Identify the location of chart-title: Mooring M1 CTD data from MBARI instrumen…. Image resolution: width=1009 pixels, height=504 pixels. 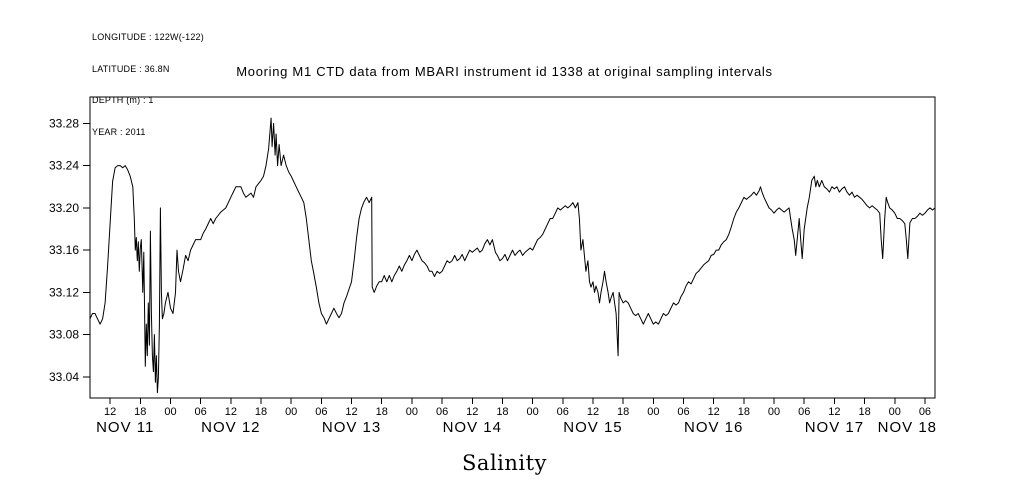
(504, 71).